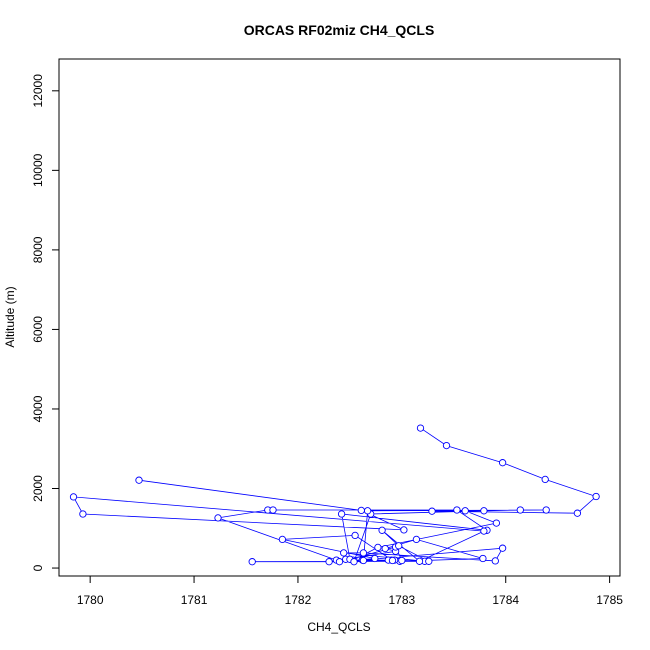 The height and width of the screenshot is (650, 650). What do you see at coordinates (10, 316) in the screenshot?
I see `y-axis-label: Altitude (m)` at bounding box center [10, 316].